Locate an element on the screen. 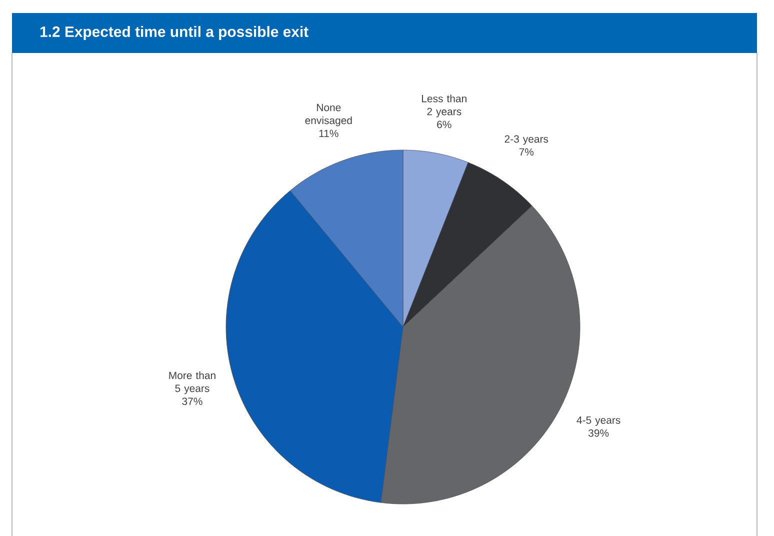  slice-label: 2-3 years is located at coordinates (526, 140).